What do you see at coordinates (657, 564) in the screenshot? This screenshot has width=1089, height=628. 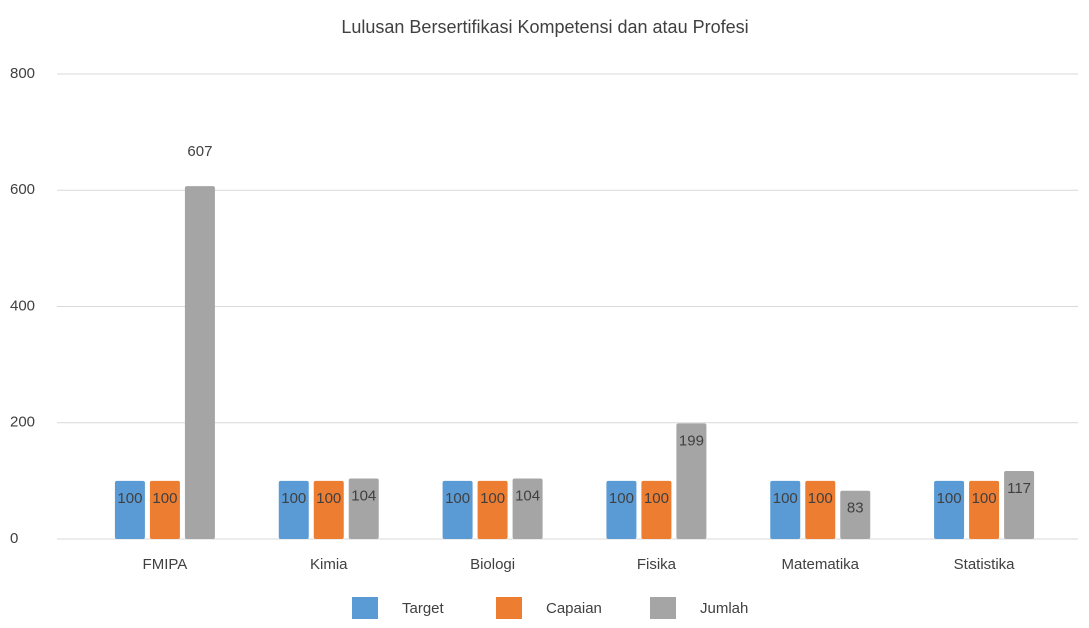 I see `x-tick-label: Fisika` at bounding box center [657, 564].